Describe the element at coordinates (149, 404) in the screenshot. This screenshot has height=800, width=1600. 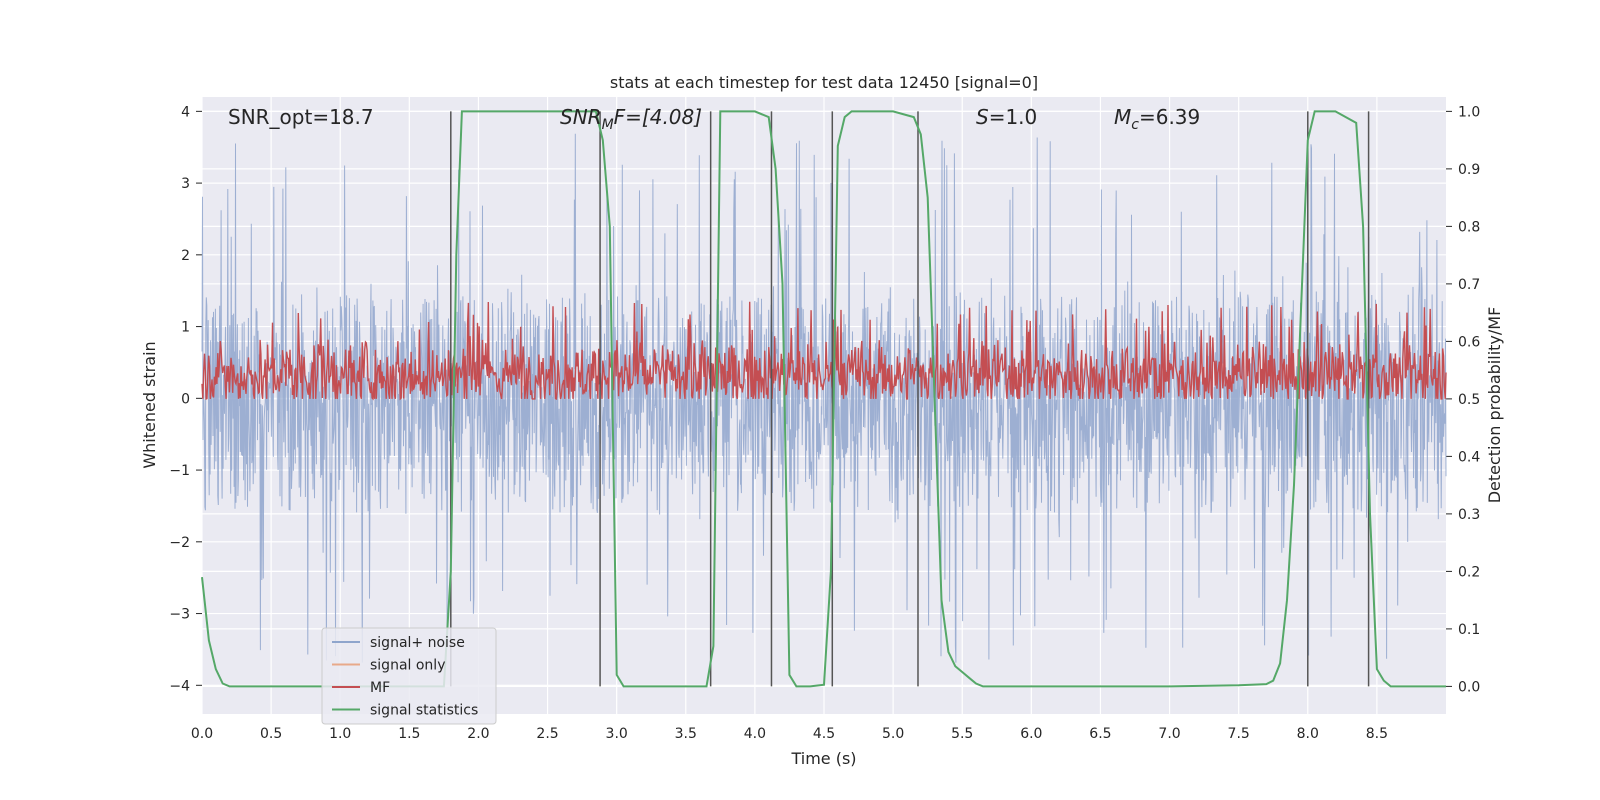
I see `y-axis-label: Whitened strain` at that location.